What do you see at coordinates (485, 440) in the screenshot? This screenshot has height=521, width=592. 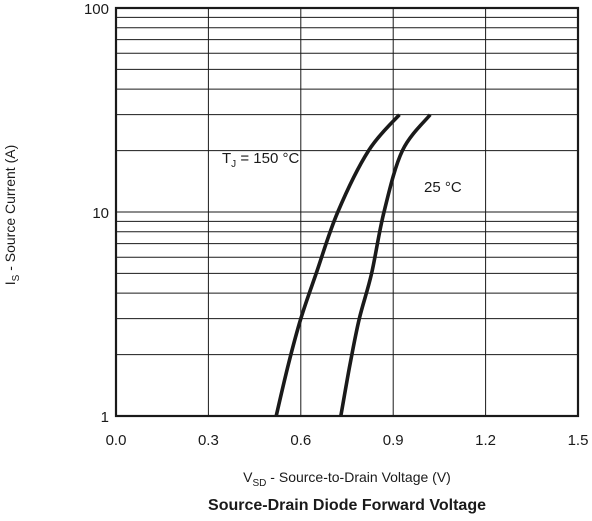 I see `x-tick-label: 1.2` at bounding box center [485, 440].